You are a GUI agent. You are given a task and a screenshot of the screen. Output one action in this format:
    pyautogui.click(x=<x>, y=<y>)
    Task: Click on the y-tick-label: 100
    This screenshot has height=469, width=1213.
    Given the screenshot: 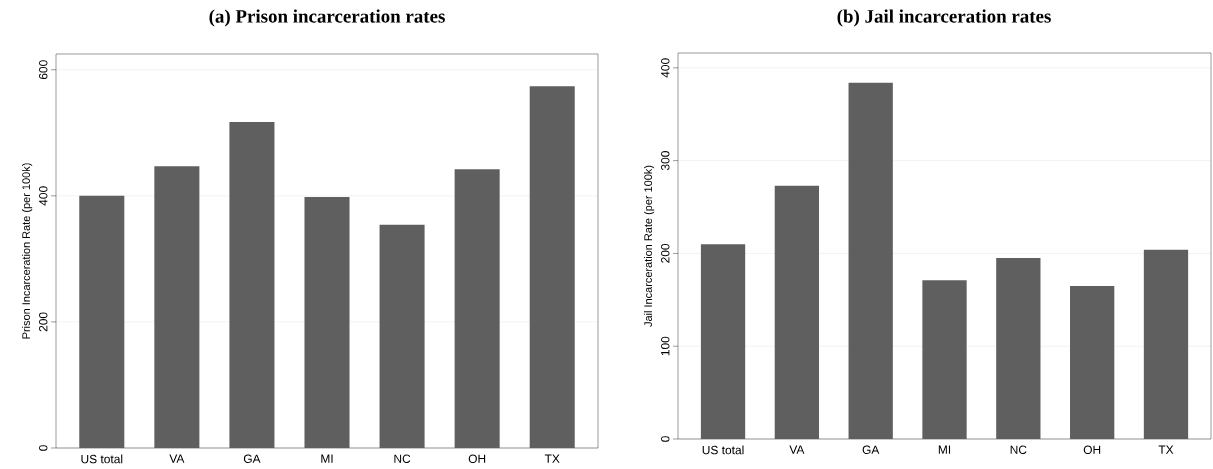 What is the action you would take?
    pyautogui.click(x=665, y=346)
    